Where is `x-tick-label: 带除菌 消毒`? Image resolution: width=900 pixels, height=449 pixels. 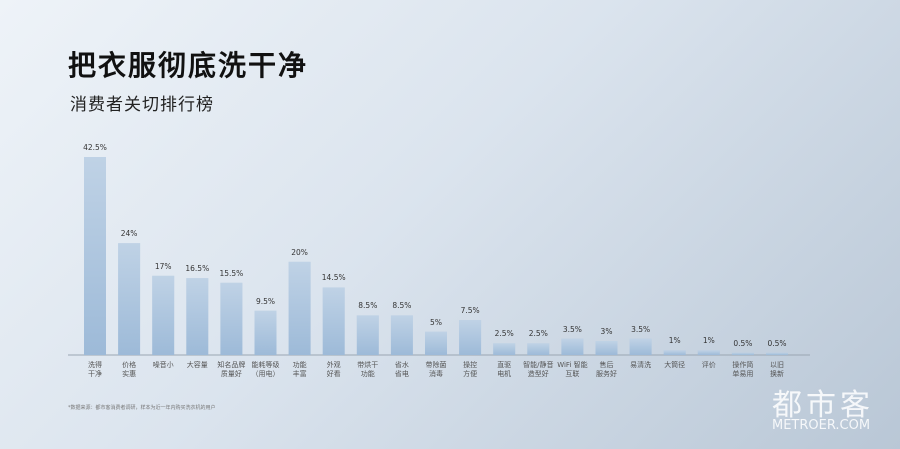 x-tick-label: 带除菌 消毒 is located at coordinates (436, 369).